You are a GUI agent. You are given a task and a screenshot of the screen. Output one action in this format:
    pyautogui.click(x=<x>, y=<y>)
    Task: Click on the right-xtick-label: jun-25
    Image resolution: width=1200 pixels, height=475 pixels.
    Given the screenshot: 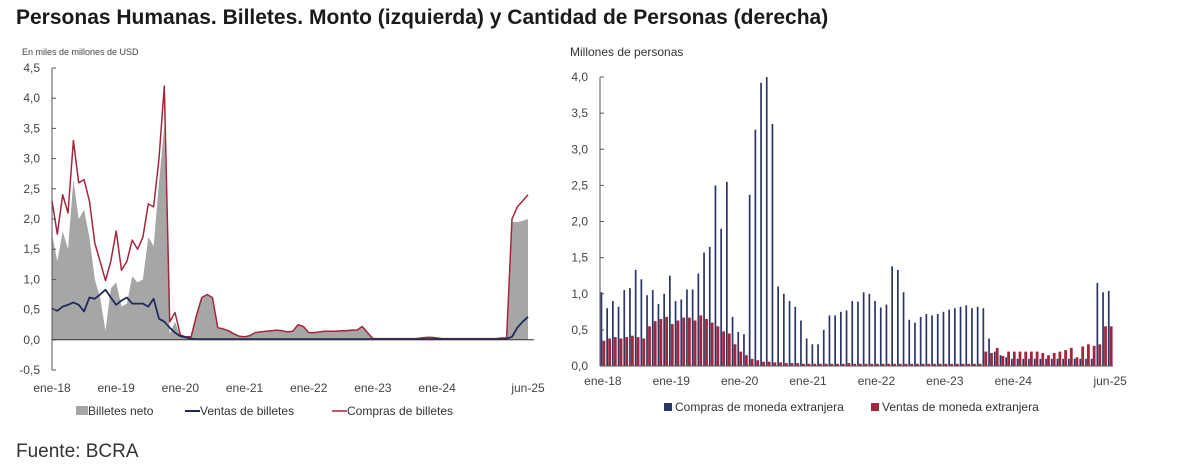 What is the action you would take?
    pyautogui.click(x=1109, y=381)
    